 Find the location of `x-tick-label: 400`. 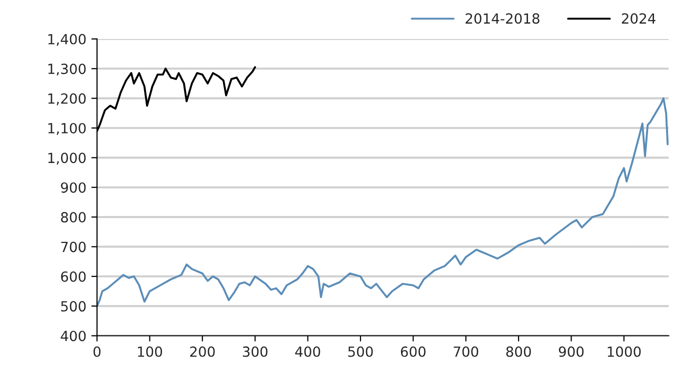

x-tick-label: 400 is located at coordinates (307, 351).